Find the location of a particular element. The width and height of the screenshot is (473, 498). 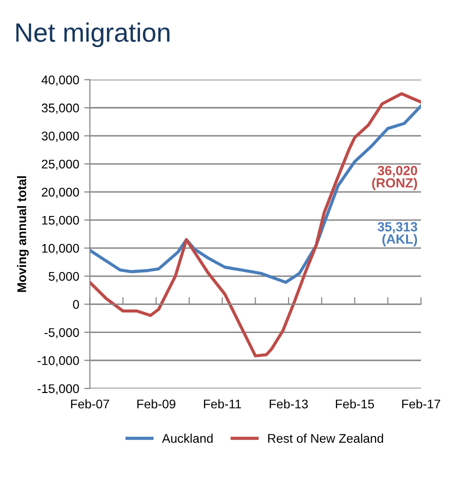

y-tick-label: 5,000 is located at coordinates (63, 277).